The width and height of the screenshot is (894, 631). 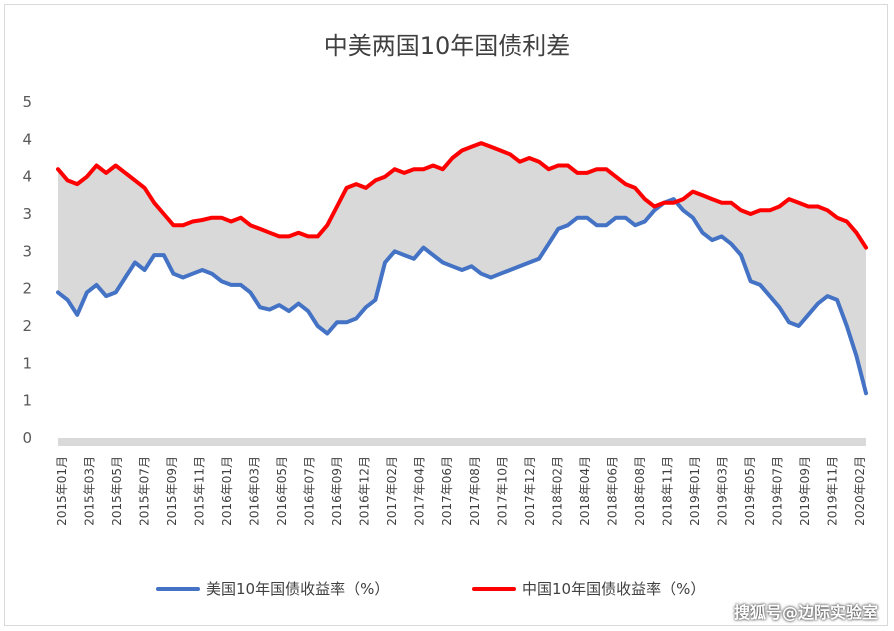 What do you see at coordinates (777, 491) in the screenshot?
I see `x-tick-label: 2019年07月` at bounding box center [777, 491].